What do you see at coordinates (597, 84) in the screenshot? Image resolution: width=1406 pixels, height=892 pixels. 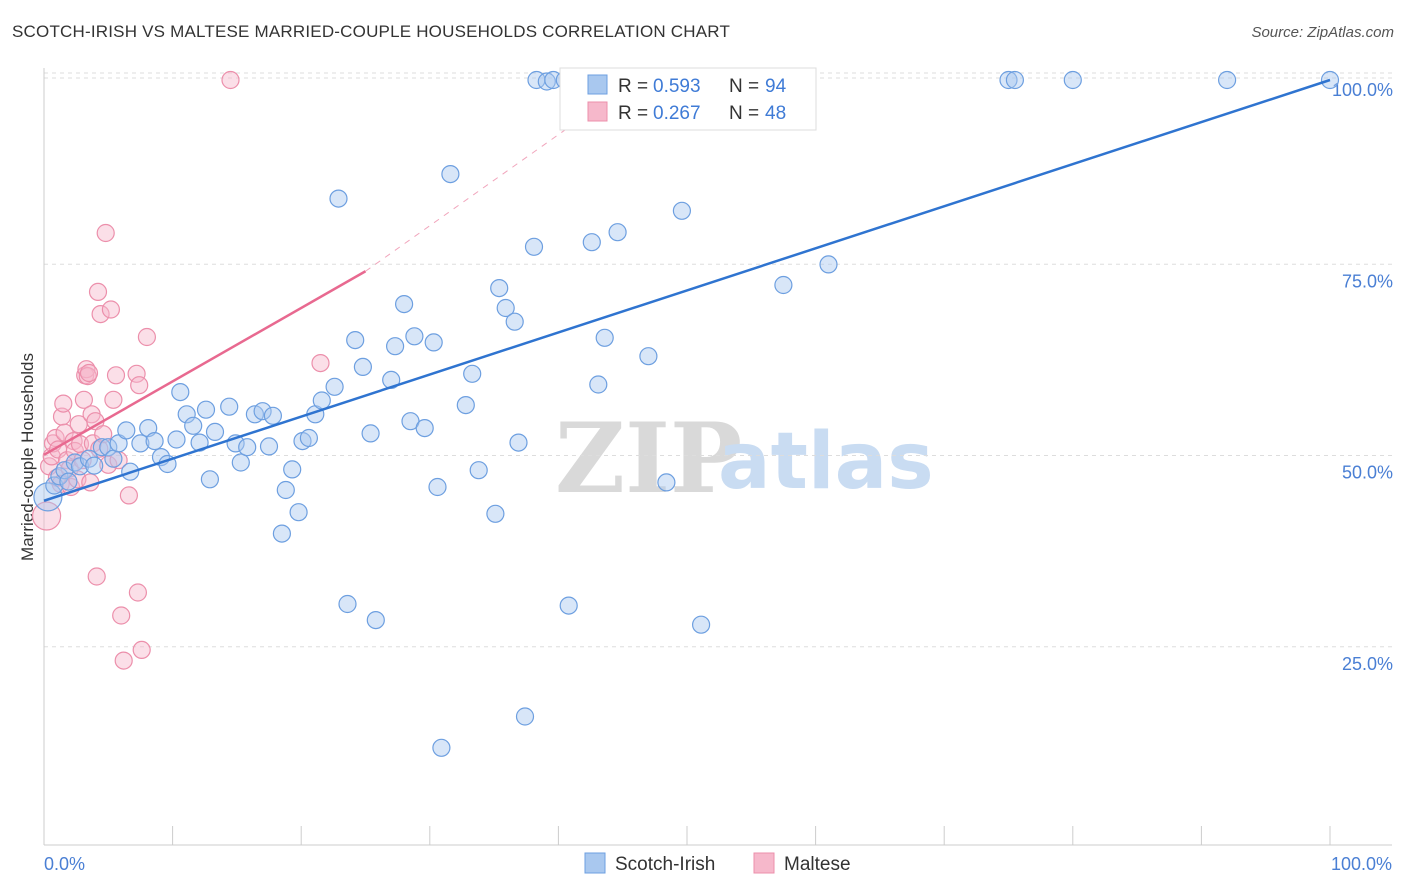 I see `legend-swatch-scotch-irish` at bounding box center [597, 84].